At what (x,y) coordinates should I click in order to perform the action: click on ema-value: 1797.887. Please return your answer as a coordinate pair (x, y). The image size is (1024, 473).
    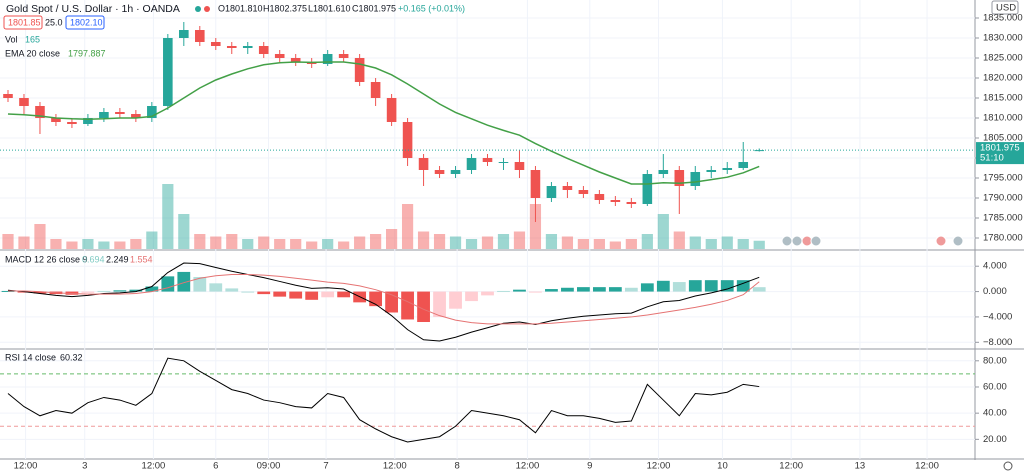
    Looking at the image, I should click on (87, 53).